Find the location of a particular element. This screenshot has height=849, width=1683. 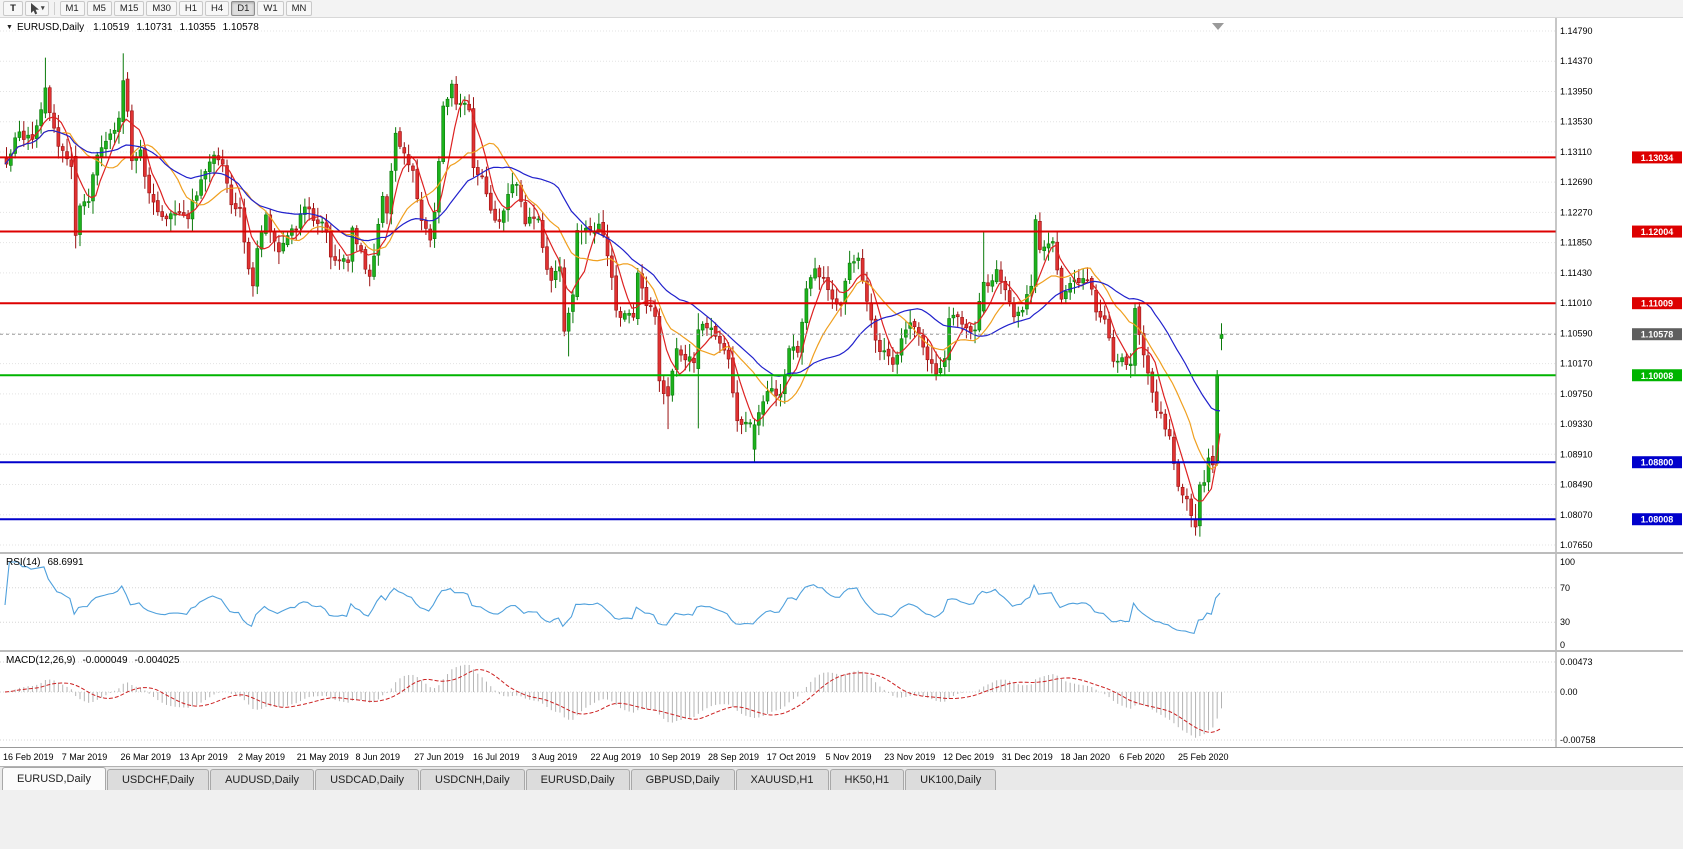

price-tick-label: 1.14370 is located at coordinates (1576, 61).